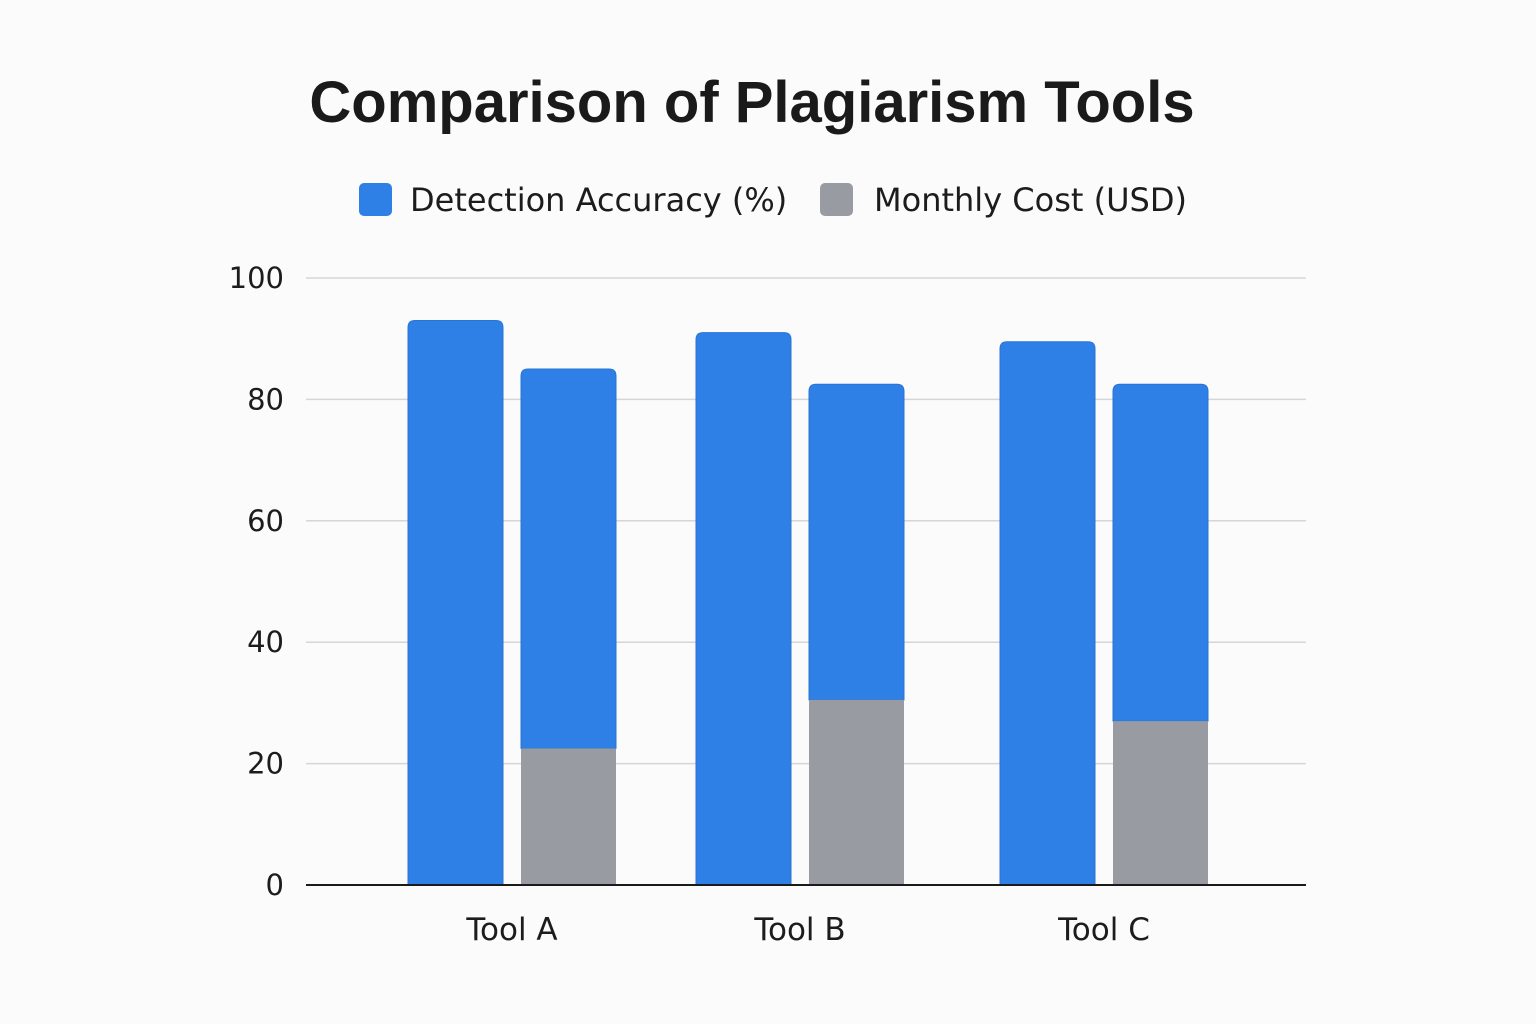  I want to click on x-category-label: Tool A, so click(511, 930).